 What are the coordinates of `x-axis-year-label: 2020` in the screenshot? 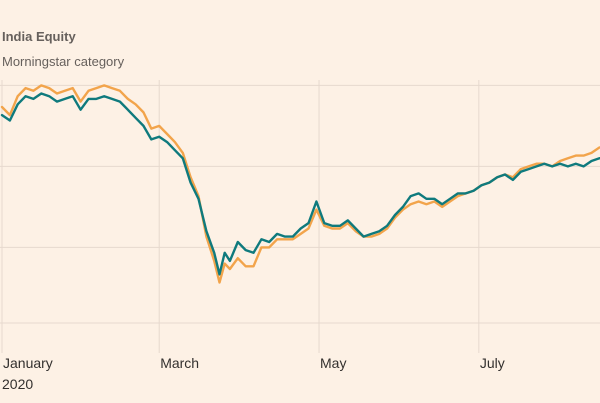 It's located at (17, 384).